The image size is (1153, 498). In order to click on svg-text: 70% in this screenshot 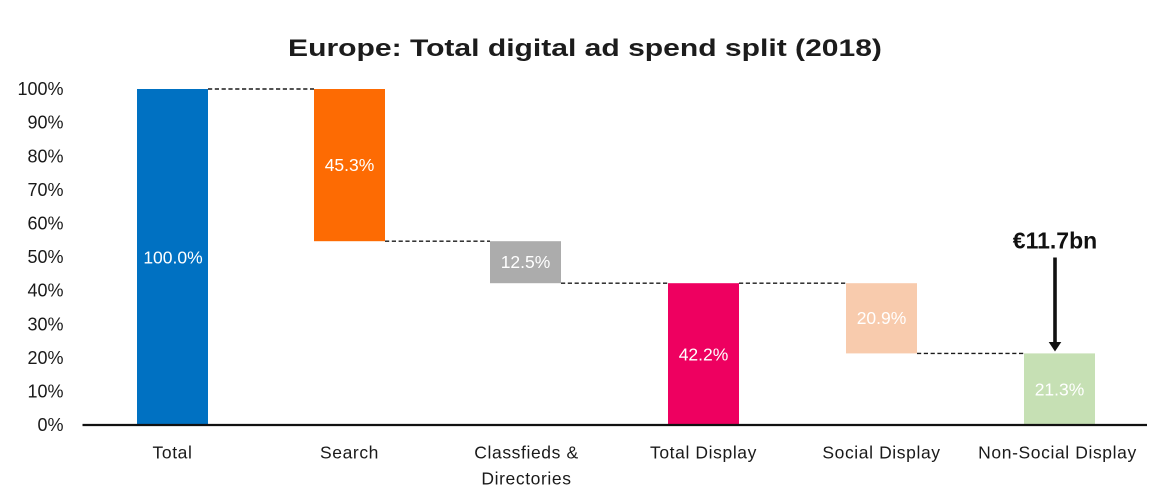, I will do `click(45, 190)`.